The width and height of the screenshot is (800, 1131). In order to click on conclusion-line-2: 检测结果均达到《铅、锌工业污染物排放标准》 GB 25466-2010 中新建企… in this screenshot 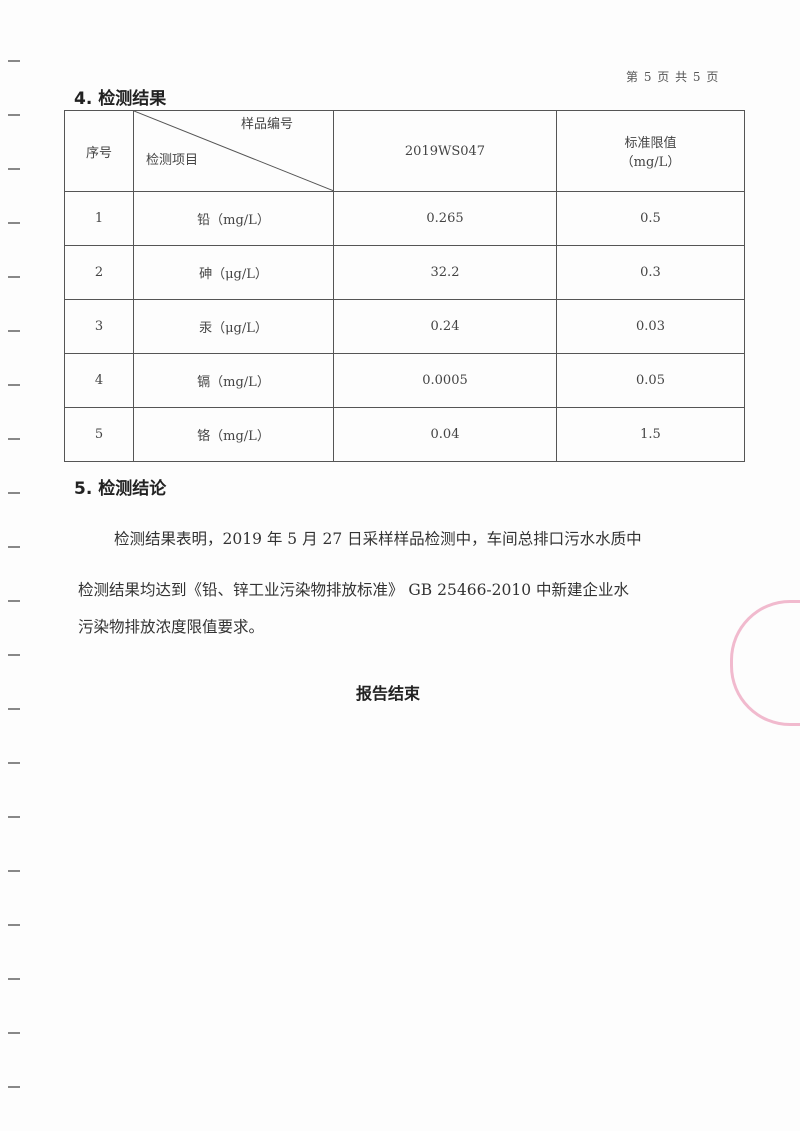, I will do `click(354, 590)`.